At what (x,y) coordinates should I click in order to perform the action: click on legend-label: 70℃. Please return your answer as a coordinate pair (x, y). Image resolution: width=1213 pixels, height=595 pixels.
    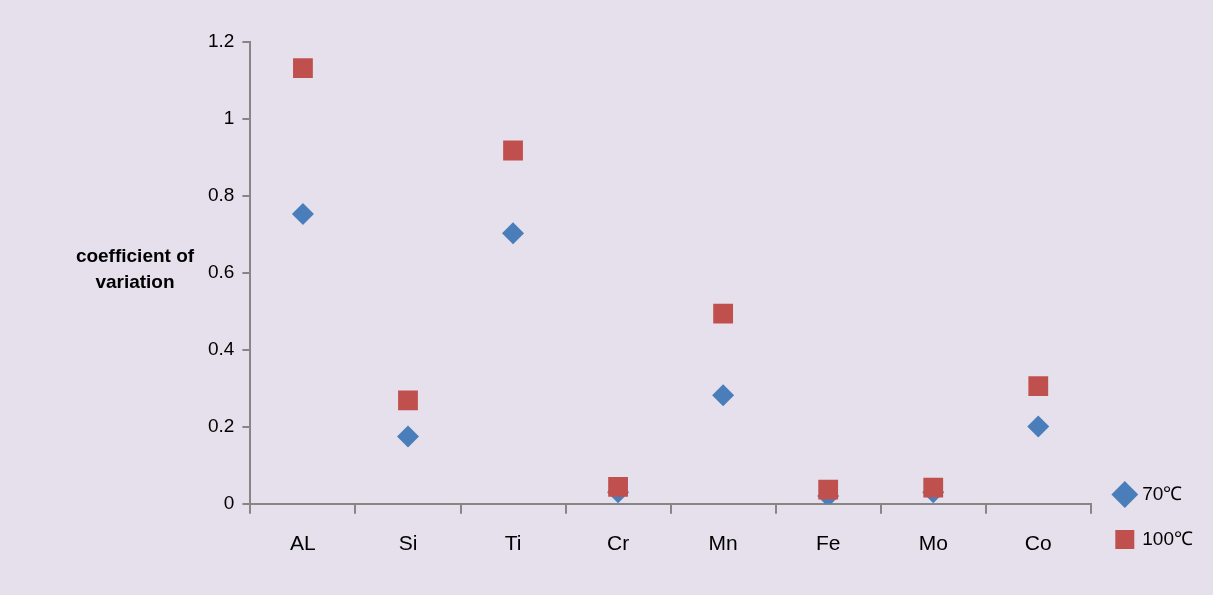
    Looking at the image, I should click on (1162, 493).